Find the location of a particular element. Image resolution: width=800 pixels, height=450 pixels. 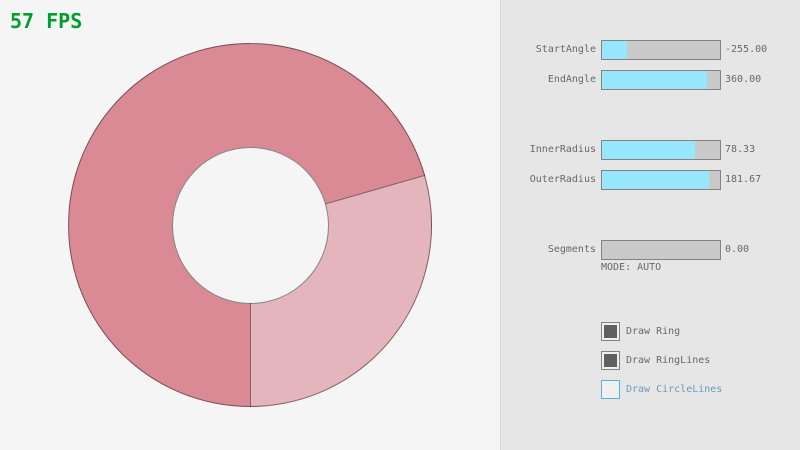

slider-fill-innerradius is located at coordinates (648, 150).